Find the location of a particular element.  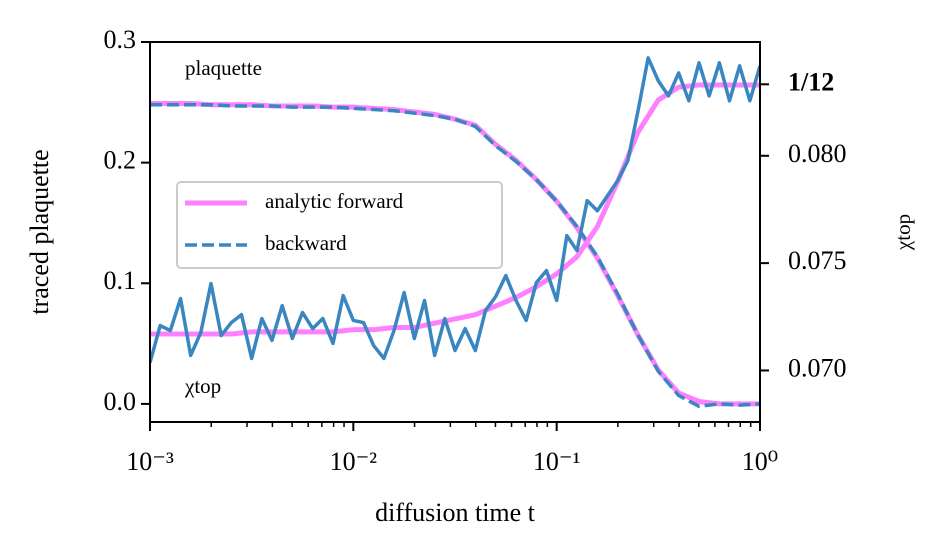

y2-tick-label: 1/12 is located at coordinates (811, 81).